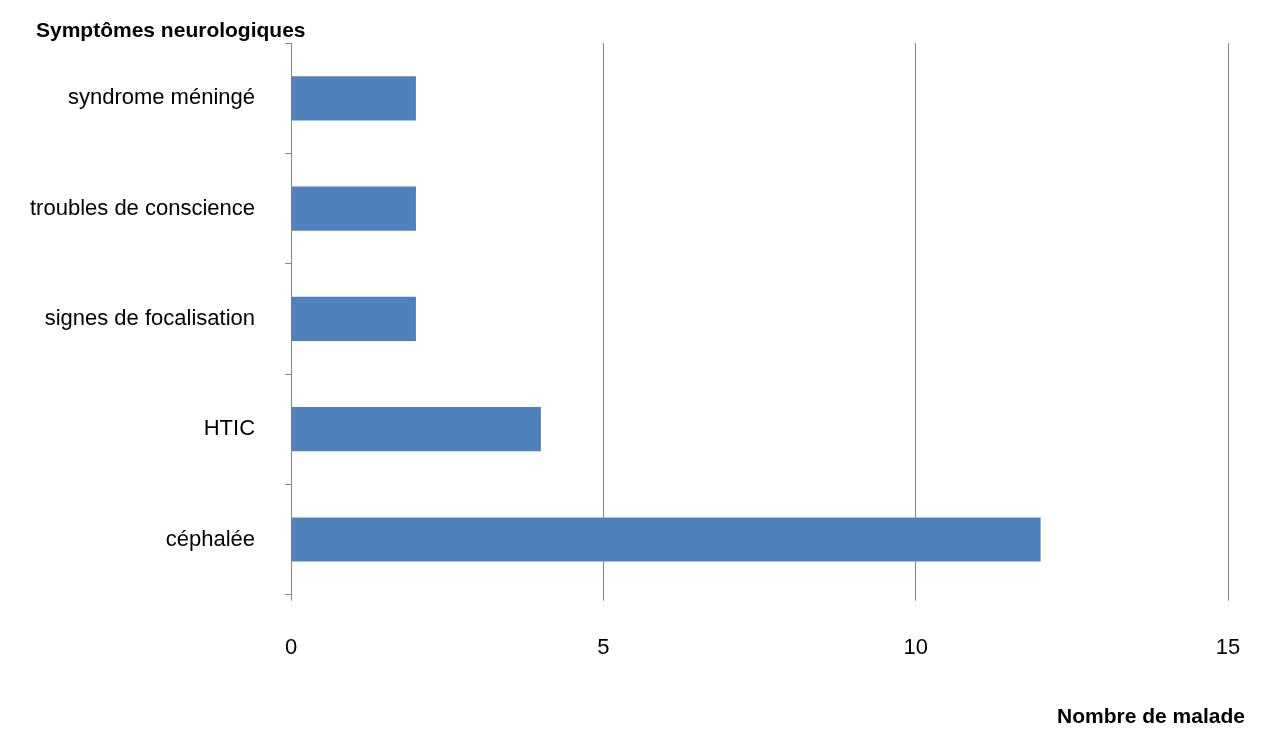  What do you see at coordinates (210, 538) in the screenshot?
I see `y-tick-label: céphalée` at bounding box center [210, 538].